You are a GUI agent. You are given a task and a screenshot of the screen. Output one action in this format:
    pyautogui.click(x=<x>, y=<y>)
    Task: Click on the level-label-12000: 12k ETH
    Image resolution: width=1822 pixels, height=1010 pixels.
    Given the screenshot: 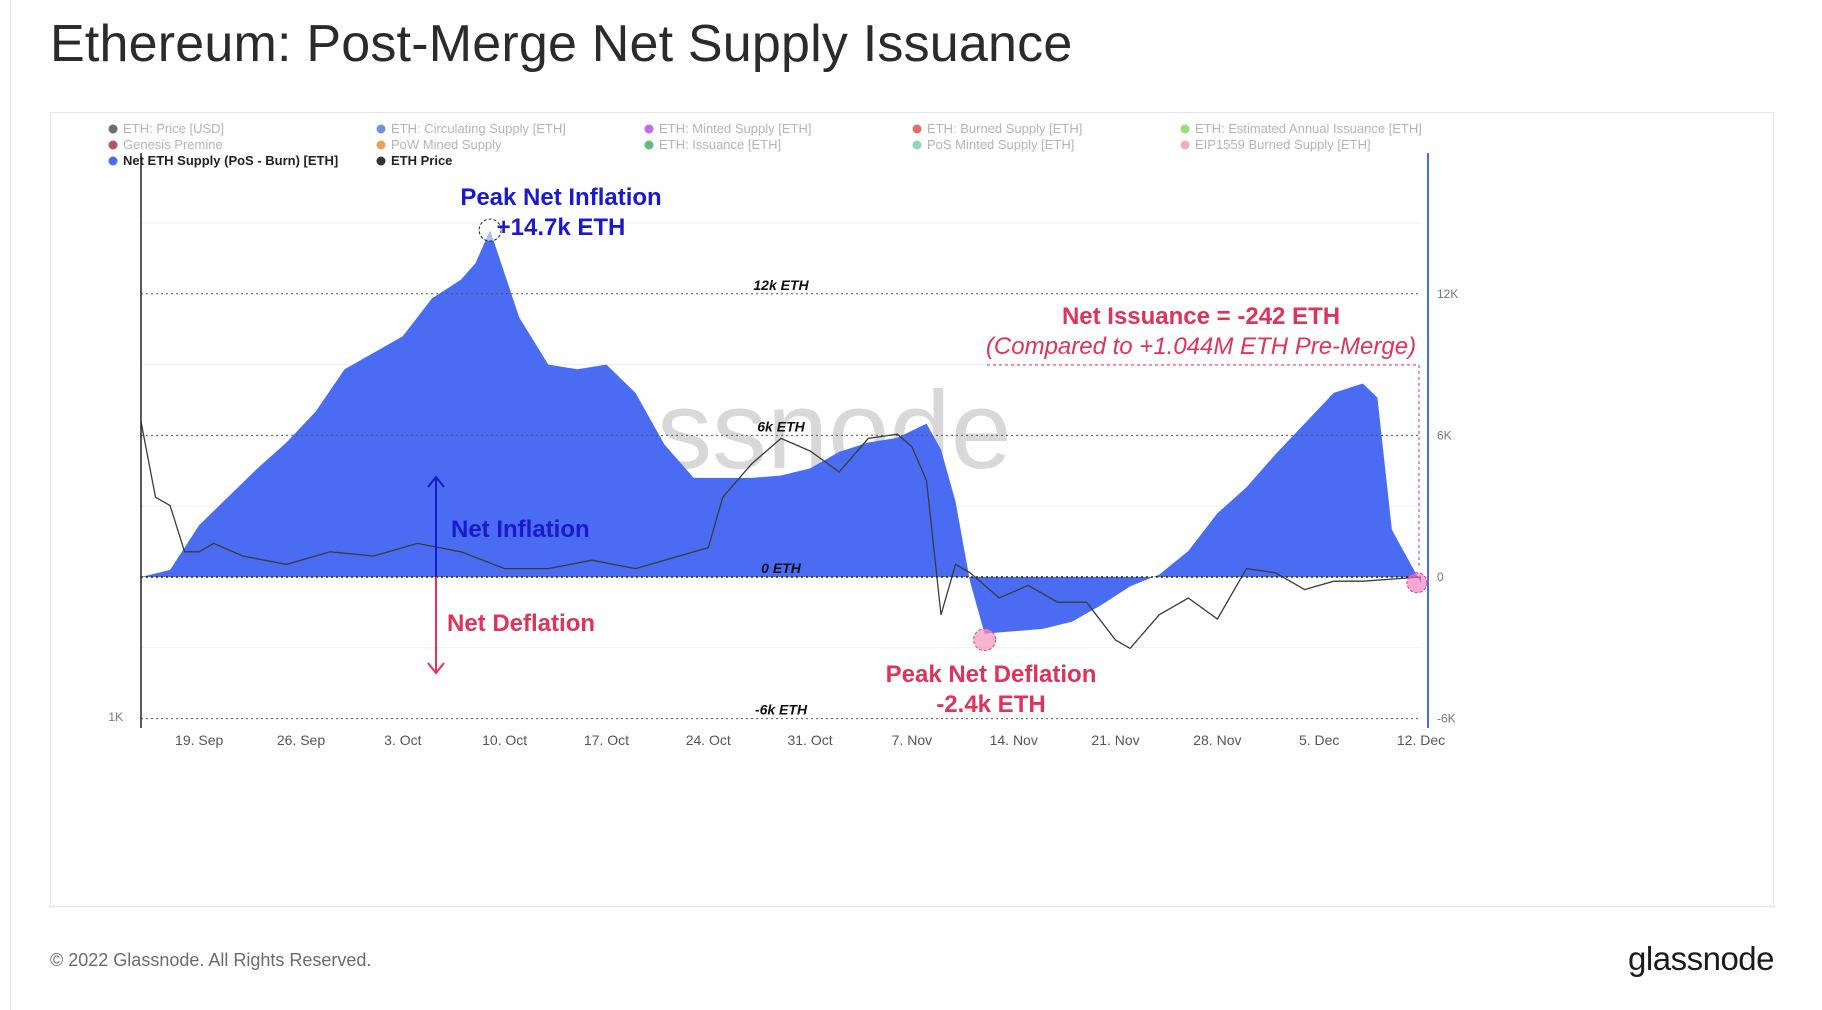 What is the action you would take?
    pyautogui.click(x=781, y=285)
    